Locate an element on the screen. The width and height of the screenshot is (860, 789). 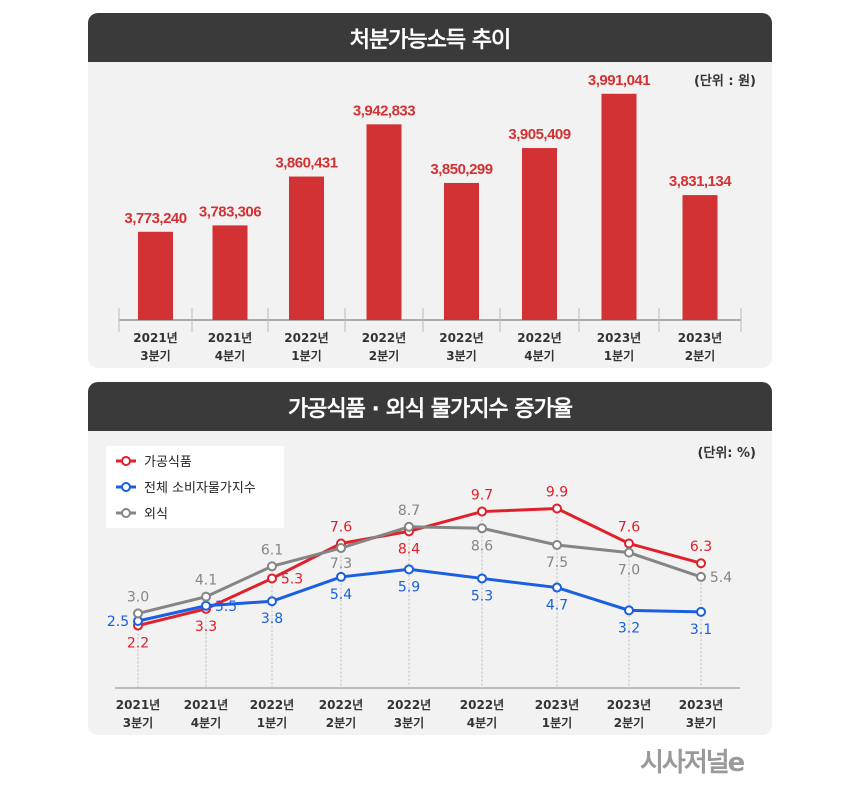
data-label: 3.8 is located at coordinates (272, 619).